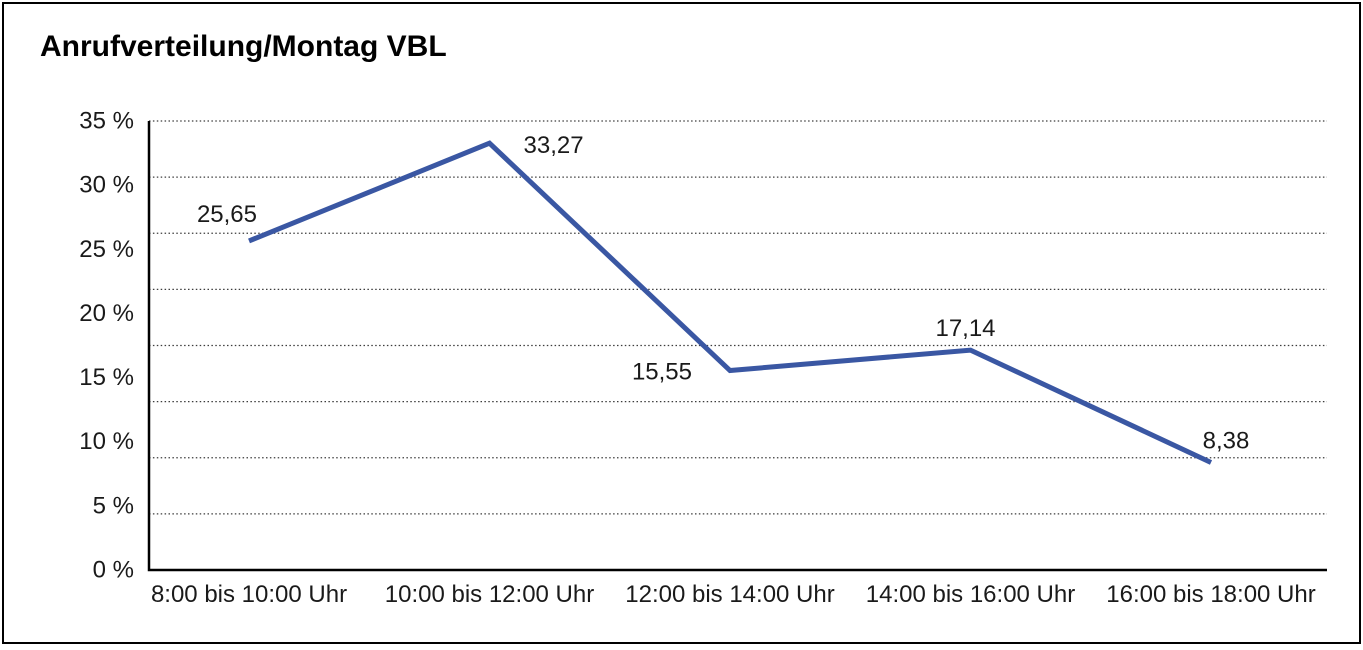 The image size is (1363, 650). Describe the element at coordinates (970, 594) in the screenshot. I see `x-axis-category-label: 14:00 bis 16:00 Uhr` at that location.